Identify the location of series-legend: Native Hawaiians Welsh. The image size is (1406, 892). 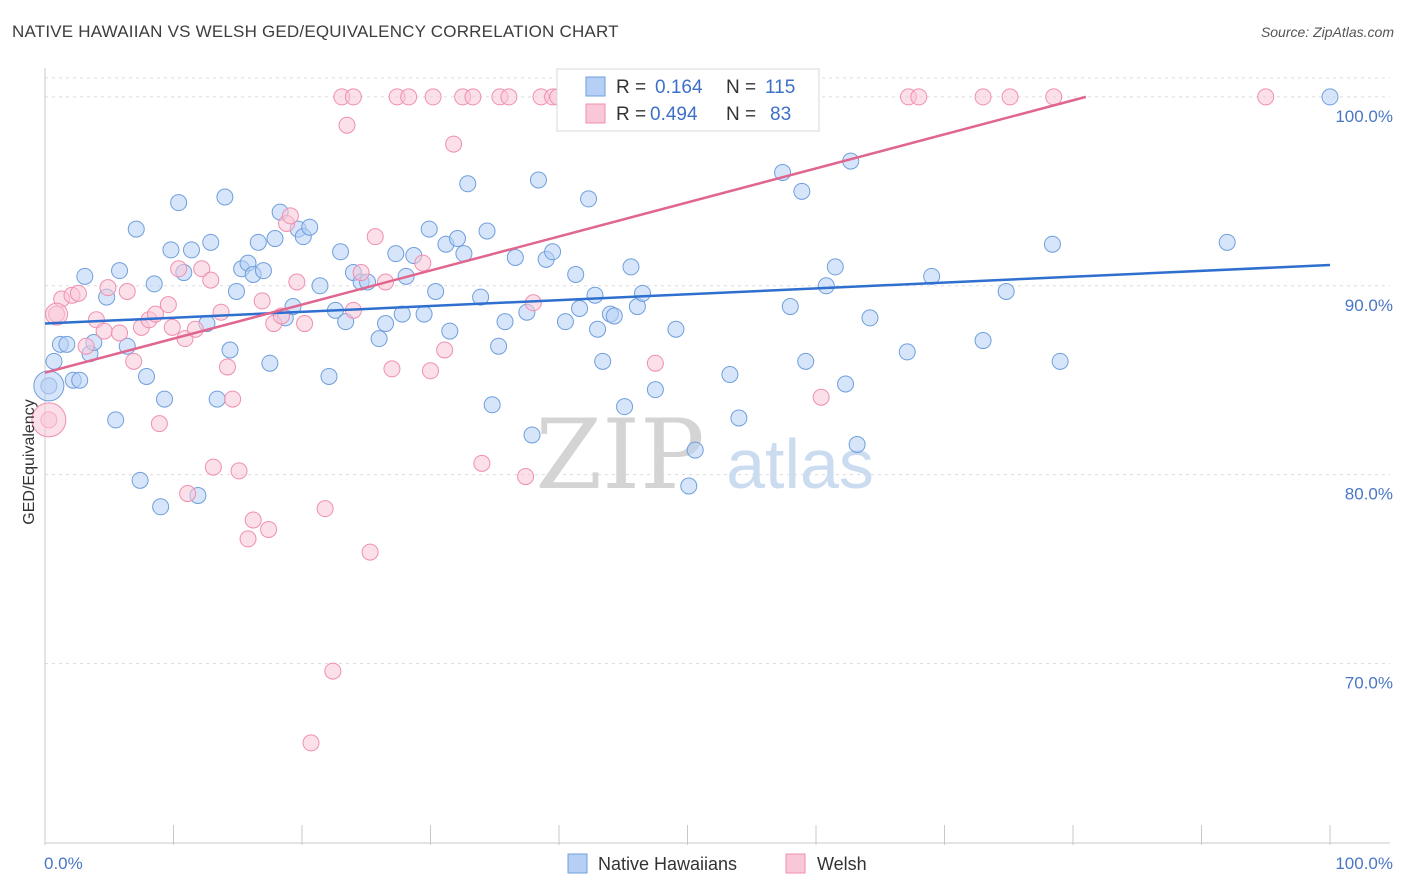
(717, 863).